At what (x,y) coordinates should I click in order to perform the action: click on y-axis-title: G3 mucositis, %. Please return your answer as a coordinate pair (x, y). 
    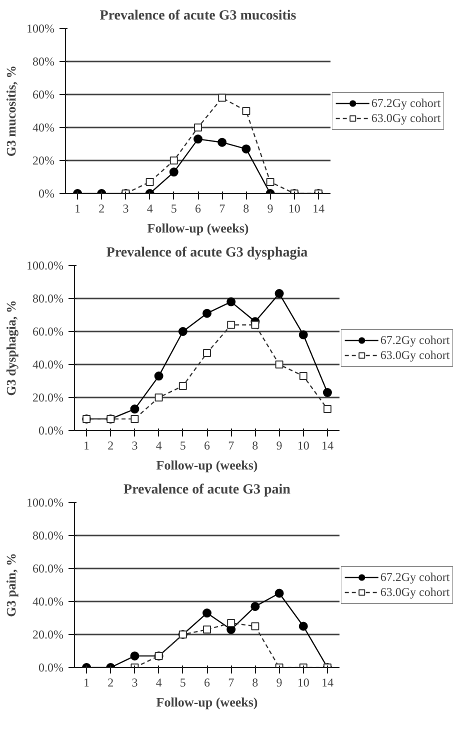
    Looking at the image, I should click on (11, 111).